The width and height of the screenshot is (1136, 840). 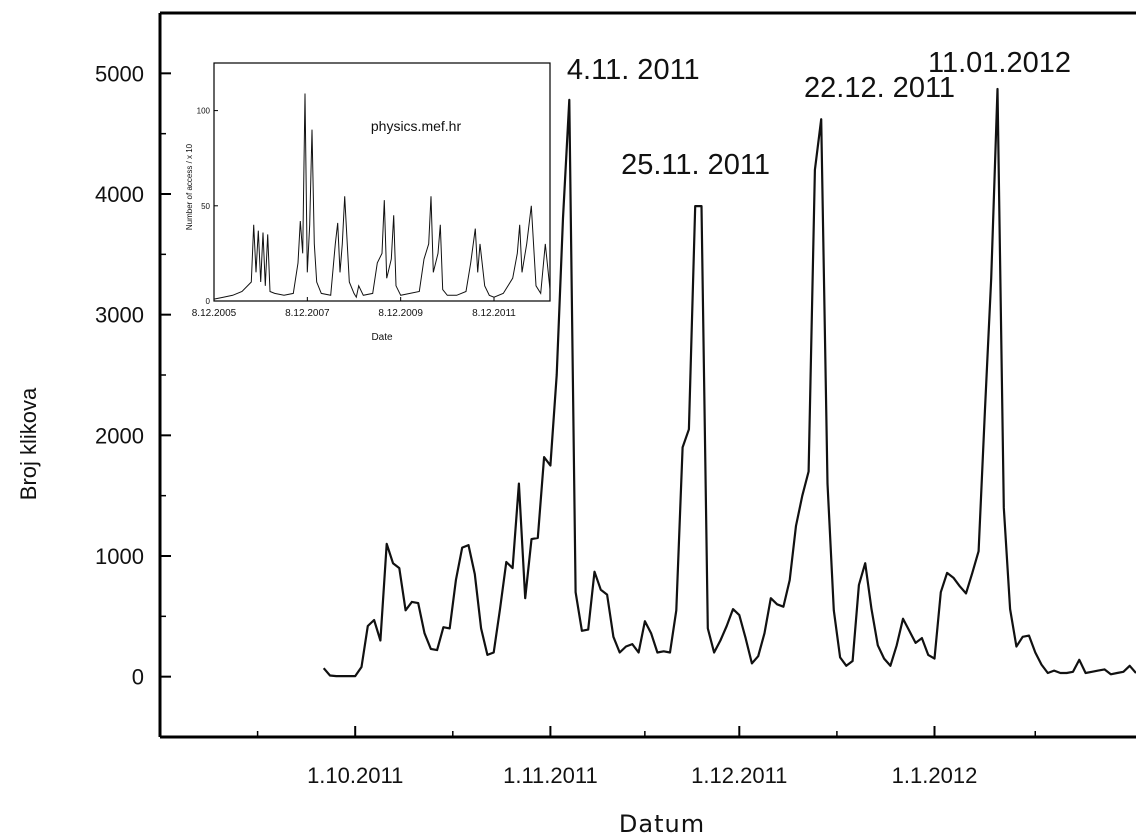 What do you see at coordinates (119, 435) in the screenshot?
I see `y-tick-label: 2000` at bounding box center [119, 435].